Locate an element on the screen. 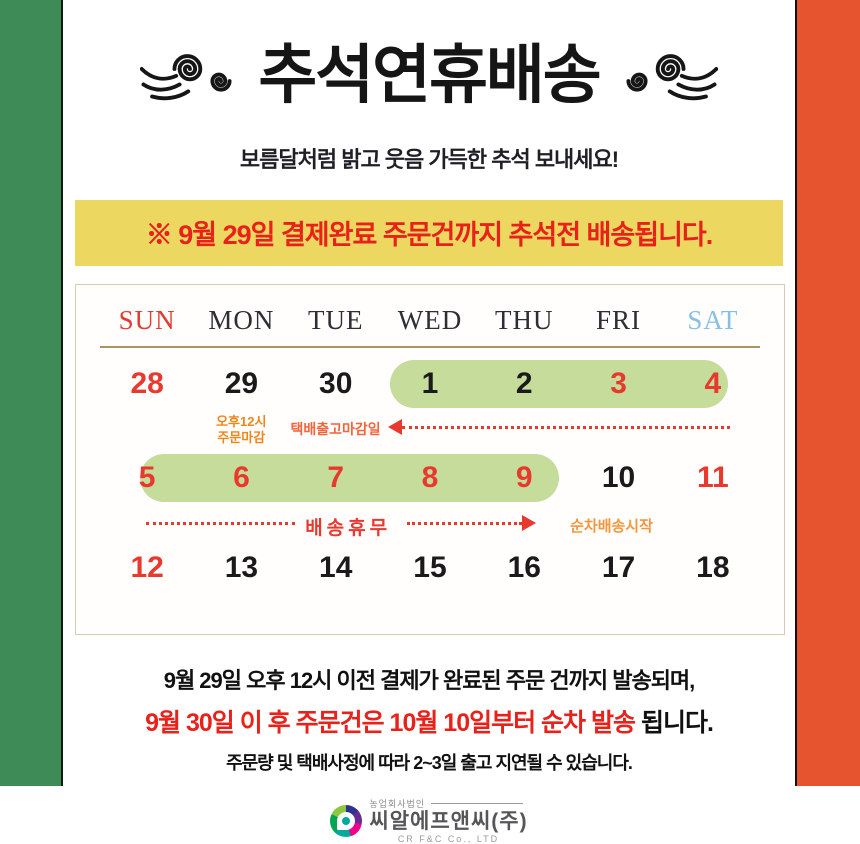 The image size is (860, 844). holiday-highlight-pill-week2 is located at coordinates (349, 478).